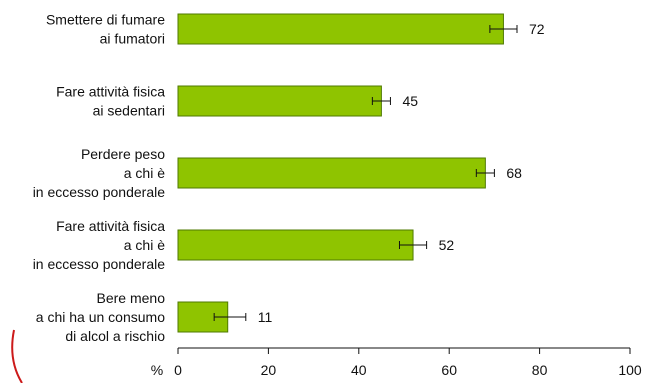 The width and height of the screenshot is (647, 383). Describe the element at coordinates (269, 370) in the screenshot. I see `x-tick-label: 20` at that location.